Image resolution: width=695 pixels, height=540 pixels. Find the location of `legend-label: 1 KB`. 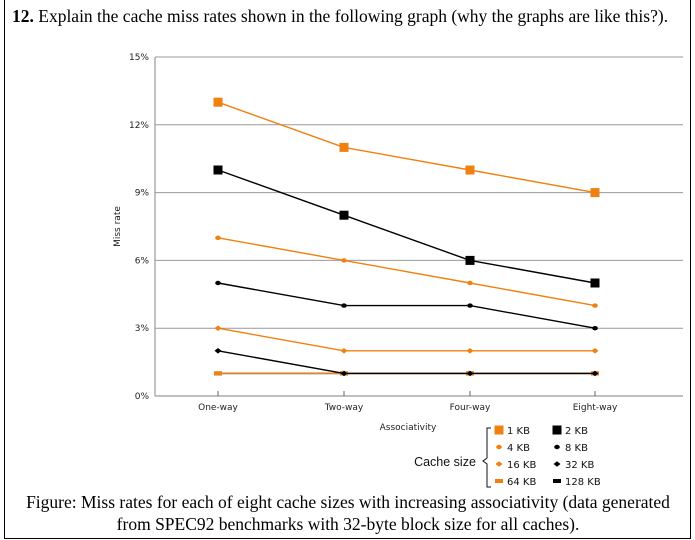

legend-label: 1 KB is located at coordinates (518, 431).